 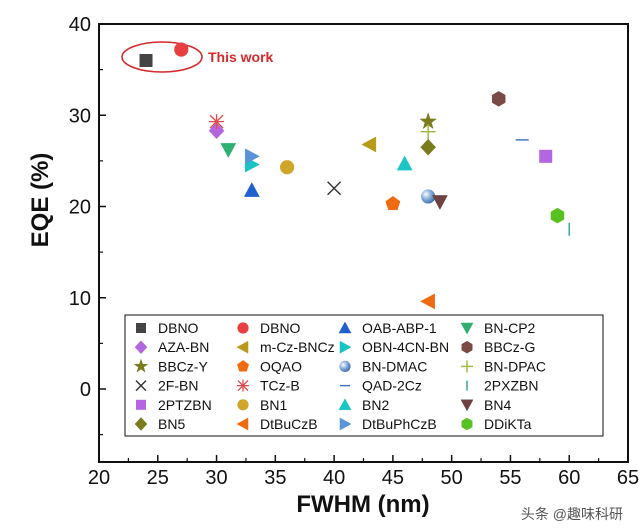 What do you see at coordinates (404, 163) in the screenshot?
I see `point-bn2` at bounding box center [404, 163].